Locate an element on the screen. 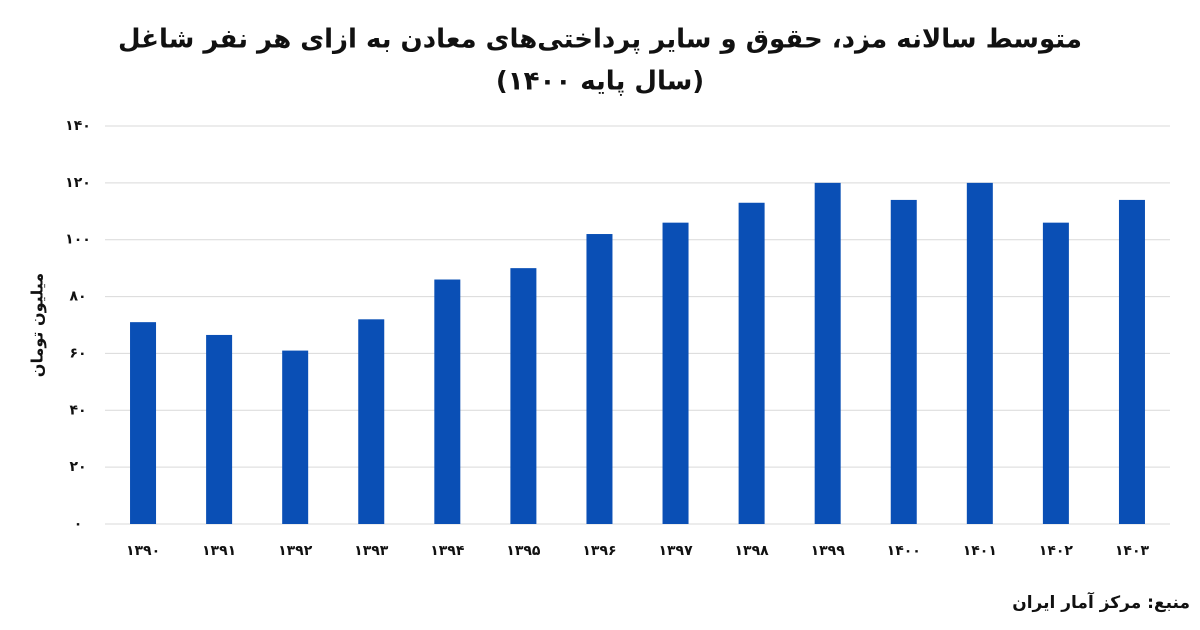 The width and height of the screenshot is (1200, 630). y-tick-label: ۴۰ is located at coordinates (77, 410).